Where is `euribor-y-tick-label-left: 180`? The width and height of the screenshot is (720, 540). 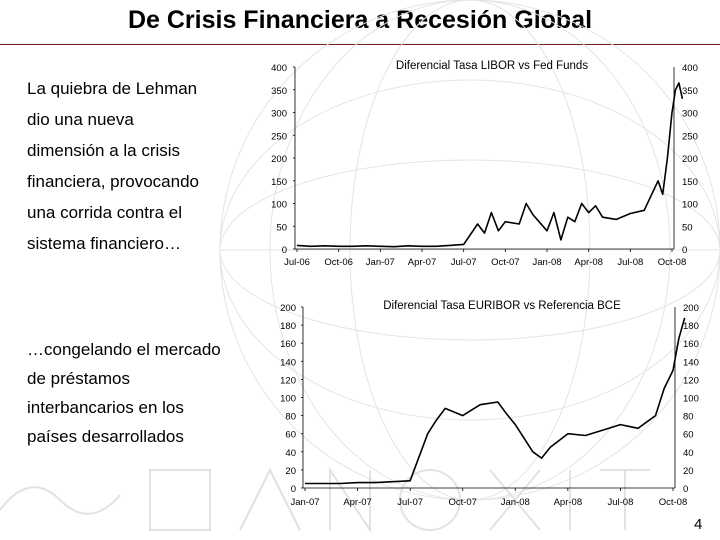 euribor-y-tick-label-left: 180 is located at coordinates (288, 326).